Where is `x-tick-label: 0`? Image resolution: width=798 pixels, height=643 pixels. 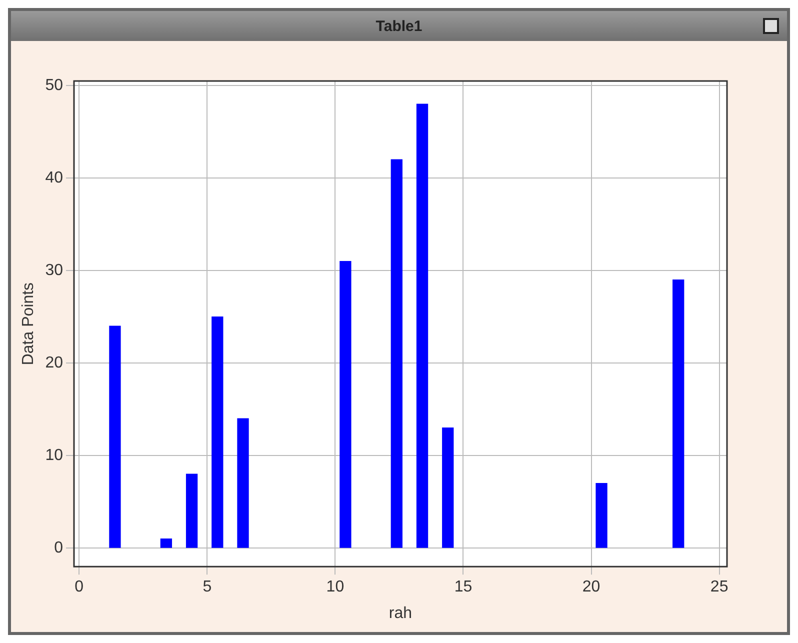 x-tick-label: 0 is located at coordinates (79, 587).